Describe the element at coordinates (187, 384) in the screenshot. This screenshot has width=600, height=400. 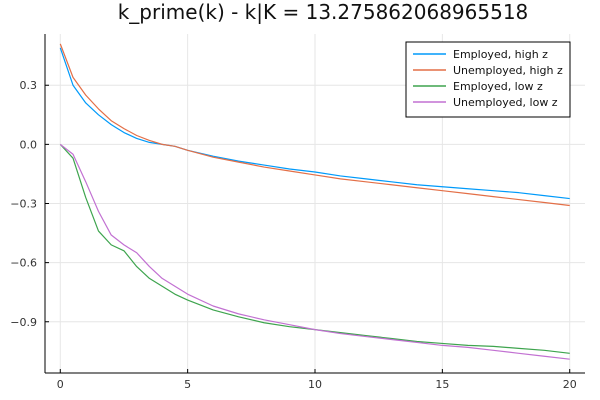
I see `x-tick-label: 5` at that location.